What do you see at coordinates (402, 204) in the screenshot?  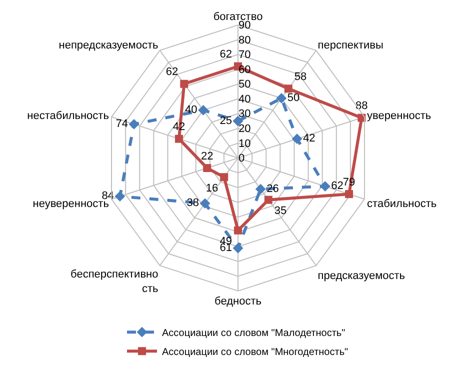 I see `spoke-label: стабильность` at bounding box center [402, 204].